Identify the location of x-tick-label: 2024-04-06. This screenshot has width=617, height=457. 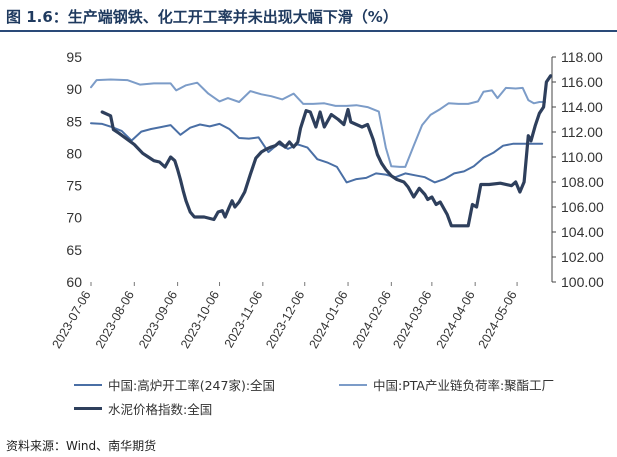
(456, 319).